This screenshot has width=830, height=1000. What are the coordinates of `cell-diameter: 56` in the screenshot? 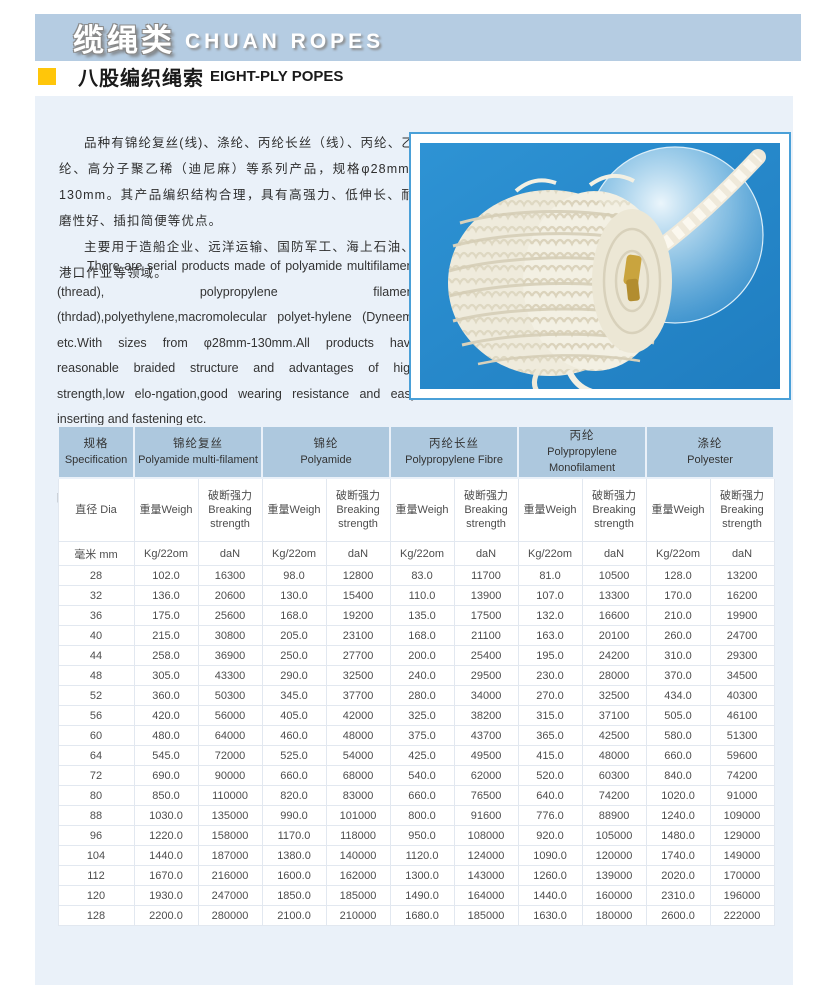 It's located at (96, 715).